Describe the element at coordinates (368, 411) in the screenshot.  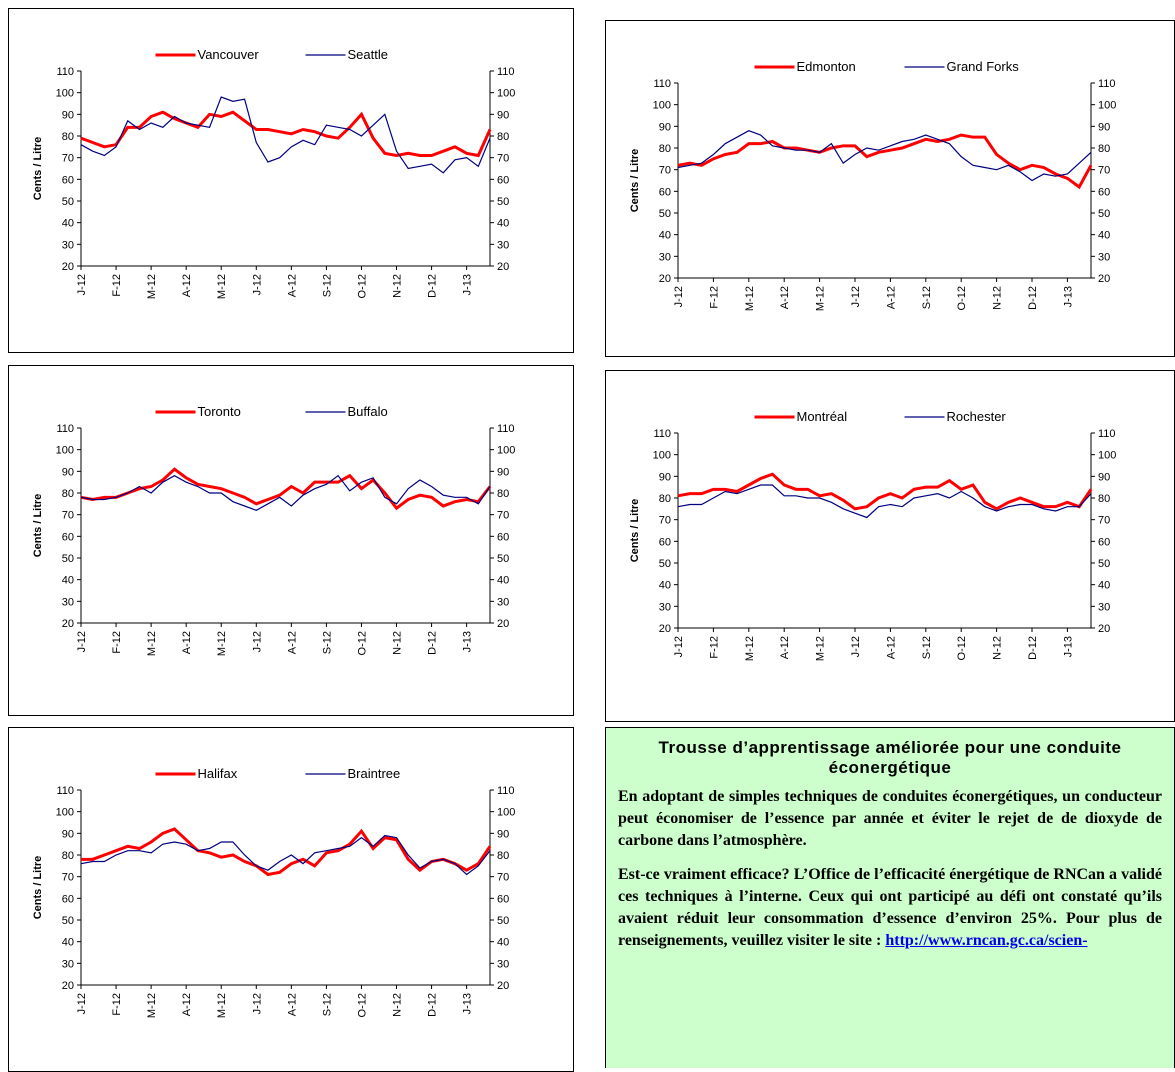
I see `legend-label: Buffalo` at that location.